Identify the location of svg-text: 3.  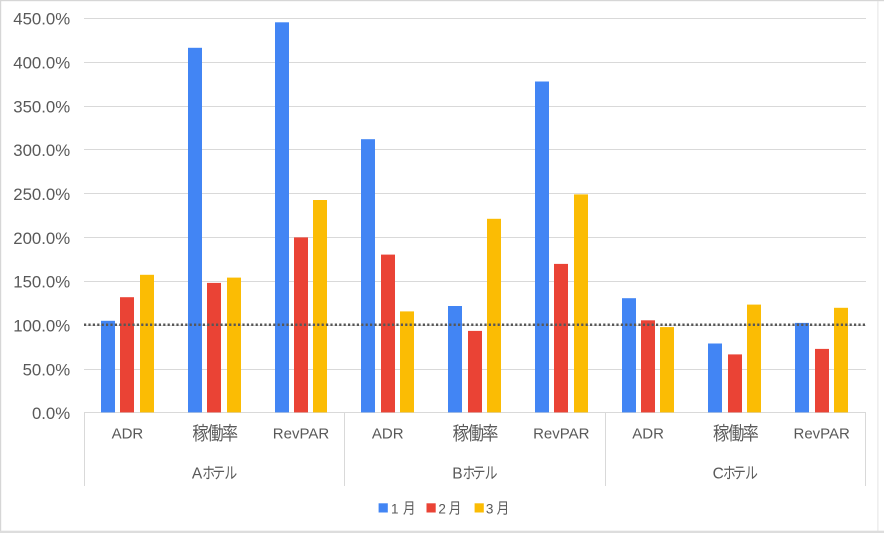
(490, 509).